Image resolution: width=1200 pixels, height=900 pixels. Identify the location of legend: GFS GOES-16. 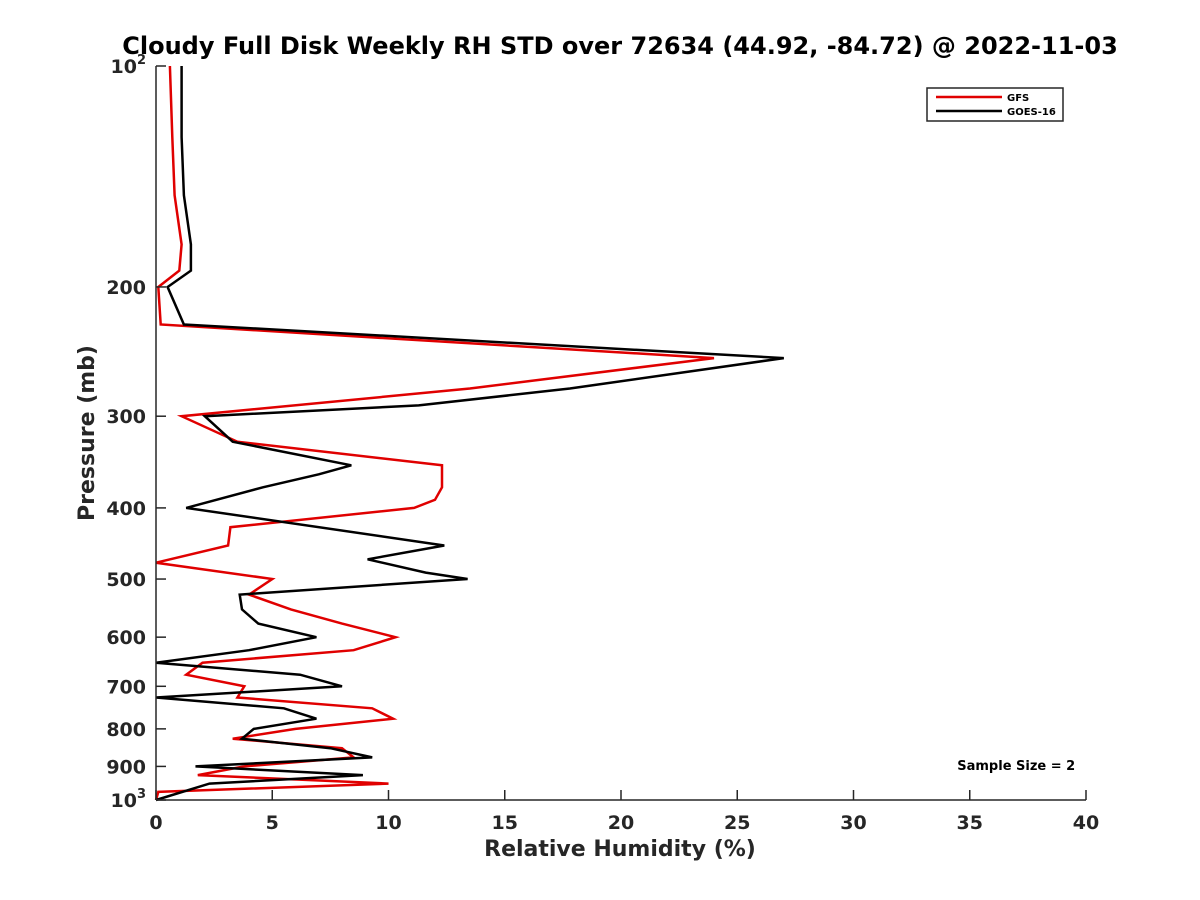
(995, 104).